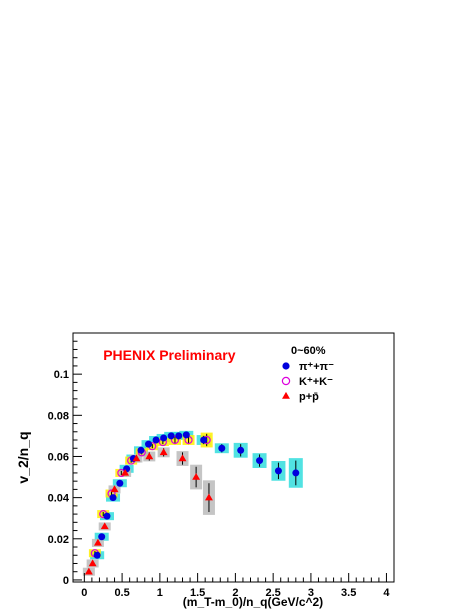 This screenshot has width=473, height=613. I want to click on data-markers, so click(192, 503).